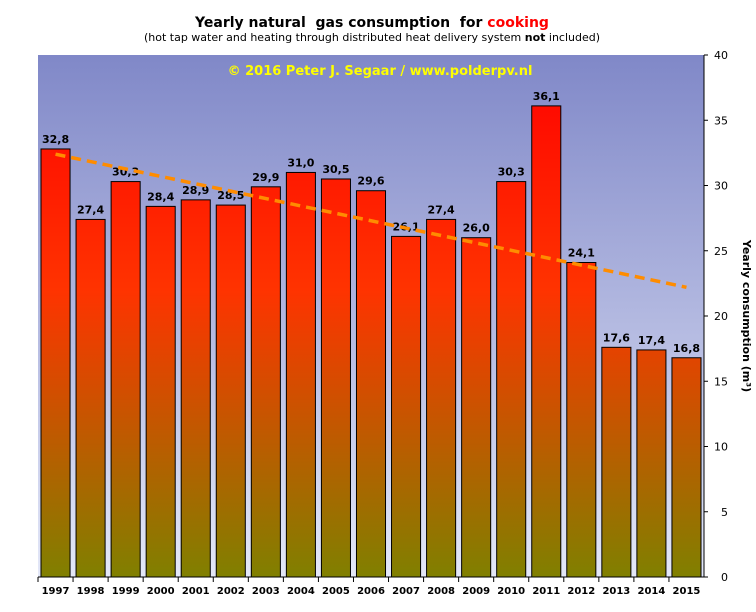 The height and width of the screenshot is (612, 756). I want to click on x-tick-label-2011: 2011, so click(546, 591).